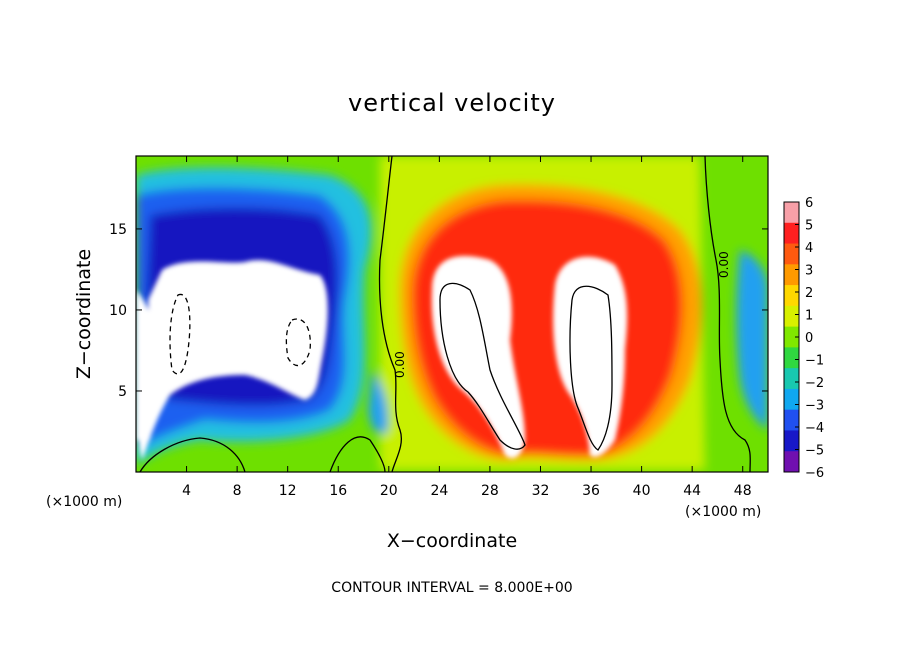 The width and height of the screenshot is (904, 654). I want to click on colorbar-tick-label: −2, so click(814, 383).